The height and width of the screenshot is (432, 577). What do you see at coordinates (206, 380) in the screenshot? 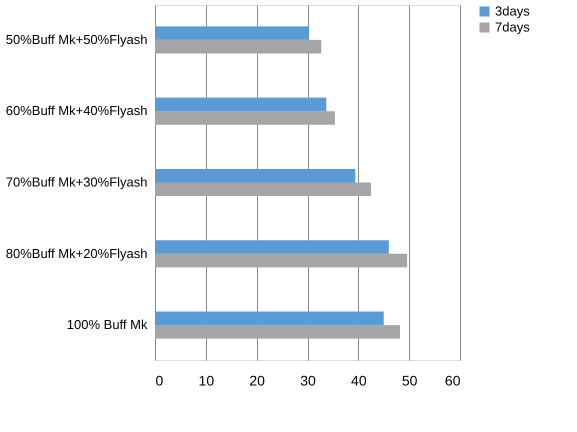
I see `x-tick-label: 10` at bounding box center [206, 380].